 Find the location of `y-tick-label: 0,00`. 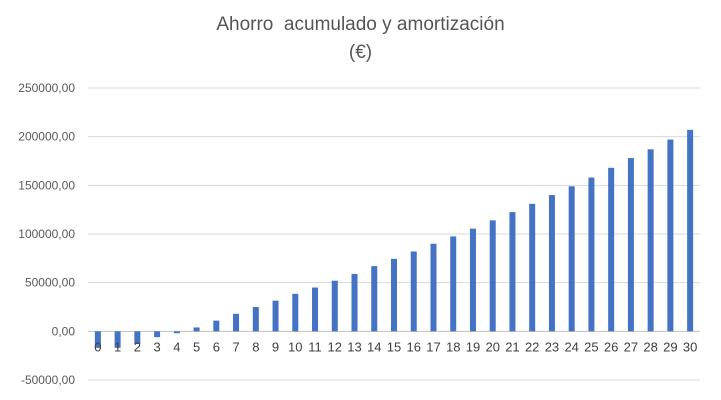

y-tick-label: 0,00 is located at coordinates (64, 331).